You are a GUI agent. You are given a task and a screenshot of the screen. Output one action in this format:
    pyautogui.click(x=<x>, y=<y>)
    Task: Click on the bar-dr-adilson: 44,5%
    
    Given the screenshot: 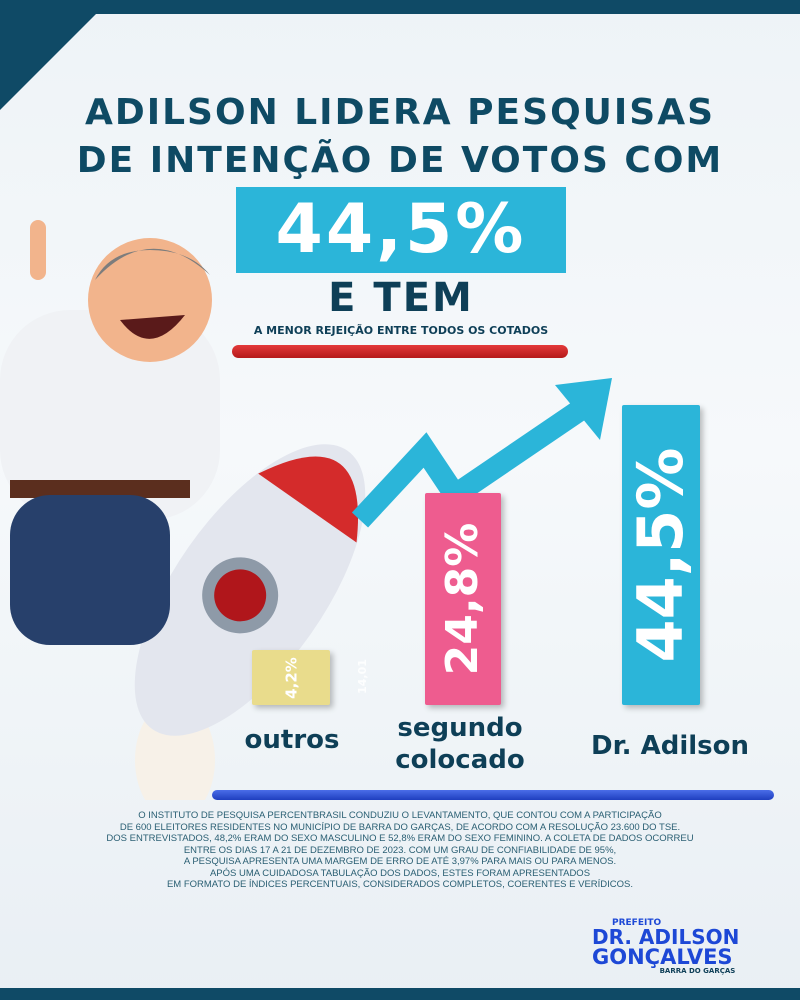 What is the action you would take?
    pyautogui.click(x=661, y=555)
    